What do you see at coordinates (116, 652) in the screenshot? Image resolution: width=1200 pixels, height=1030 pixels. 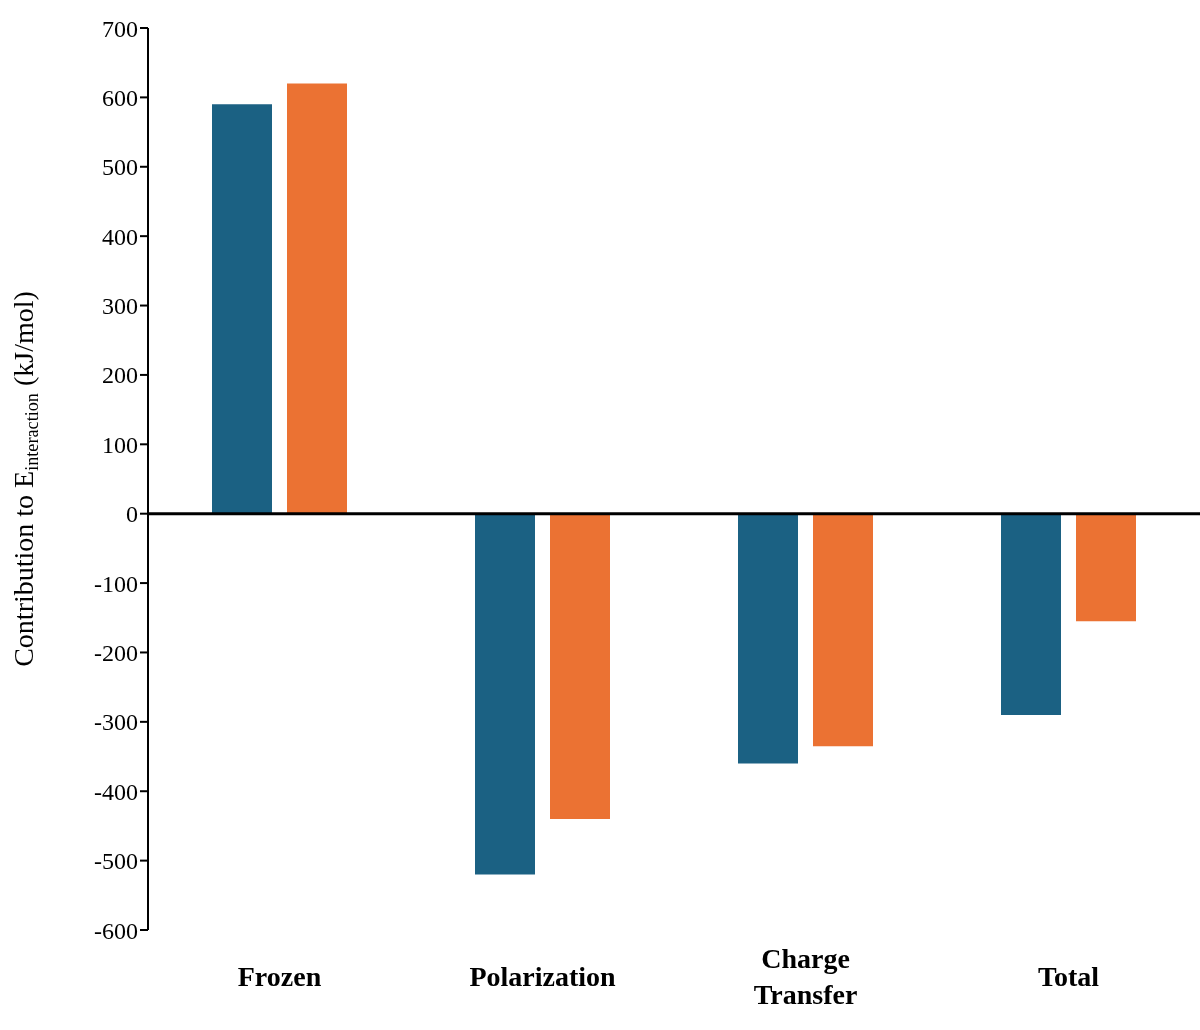 I see `y-tick-label: -200` at bounding box center [116, 652].